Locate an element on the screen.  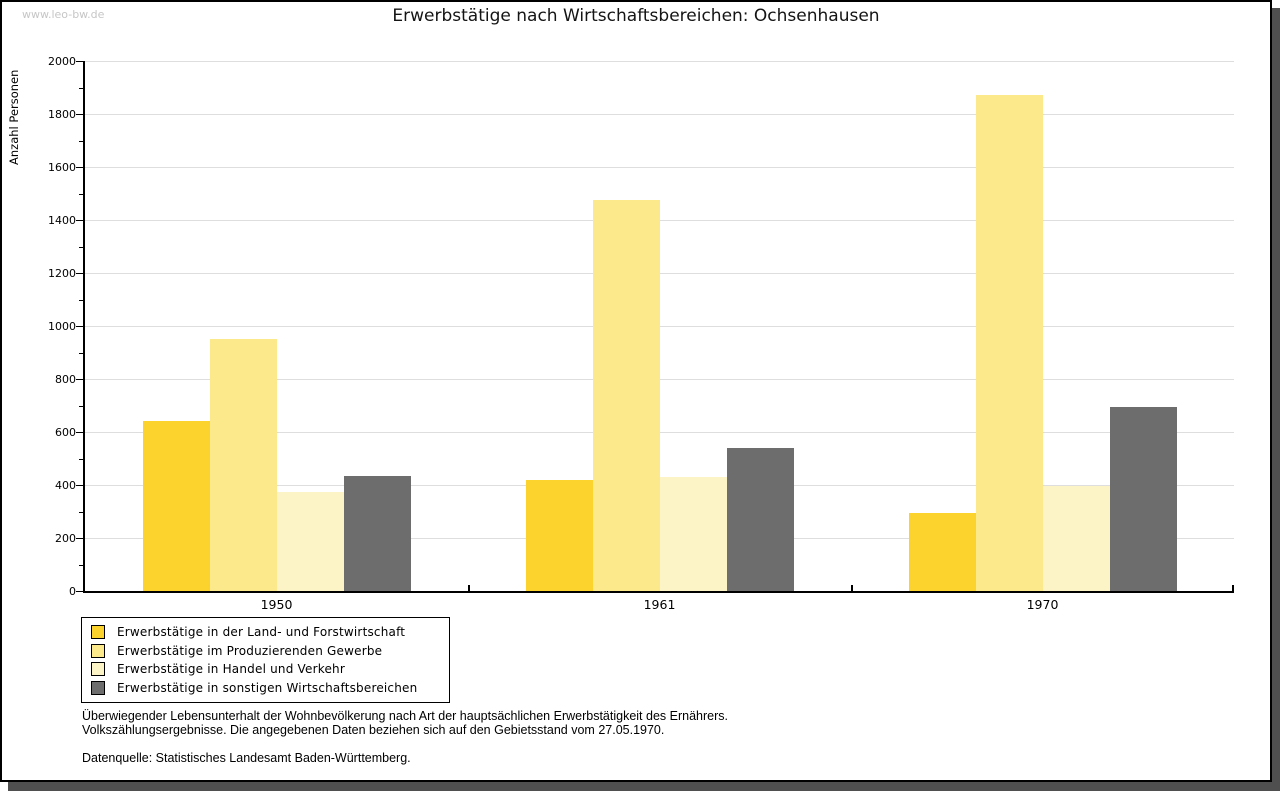
y-tick-label: 1800 is located at coordinates (62, 114).